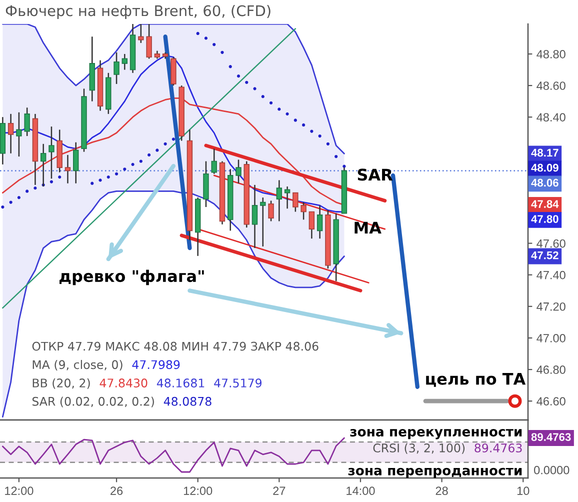 This screenshot has width=578, height=502. I want to click on text: 48.06, so click(544, 182).